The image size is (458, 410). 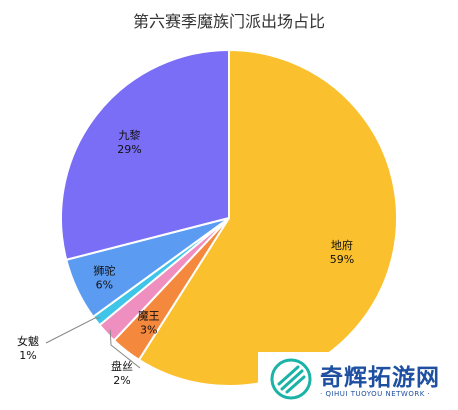 I want to click on slice-name-label-1: 地府, so click(x=342, y=245).